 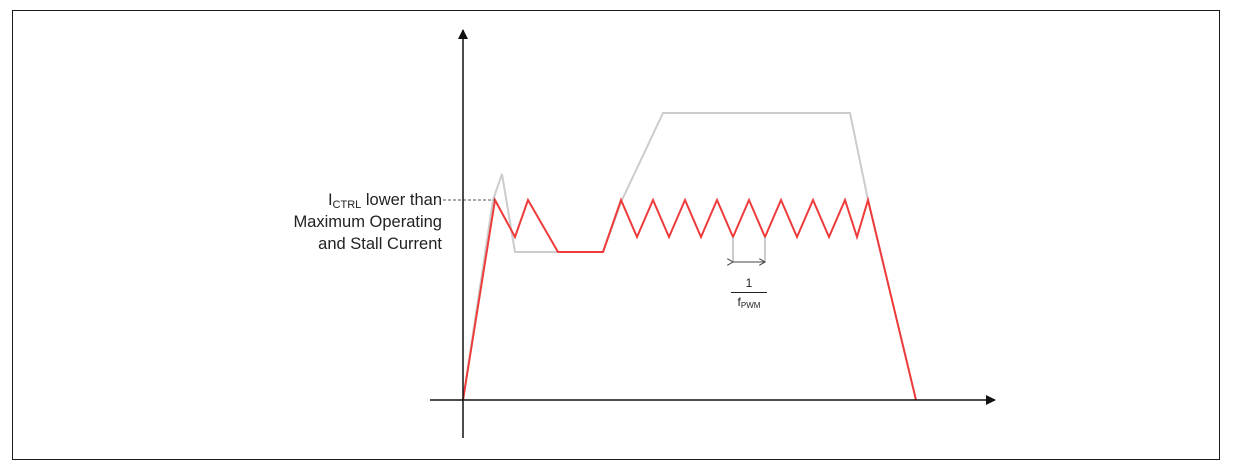 What do you see at coordinates (401, 200) in the screenshot?
I see `ictrl-line1-text: lower than` at bounding box center [401, 200].